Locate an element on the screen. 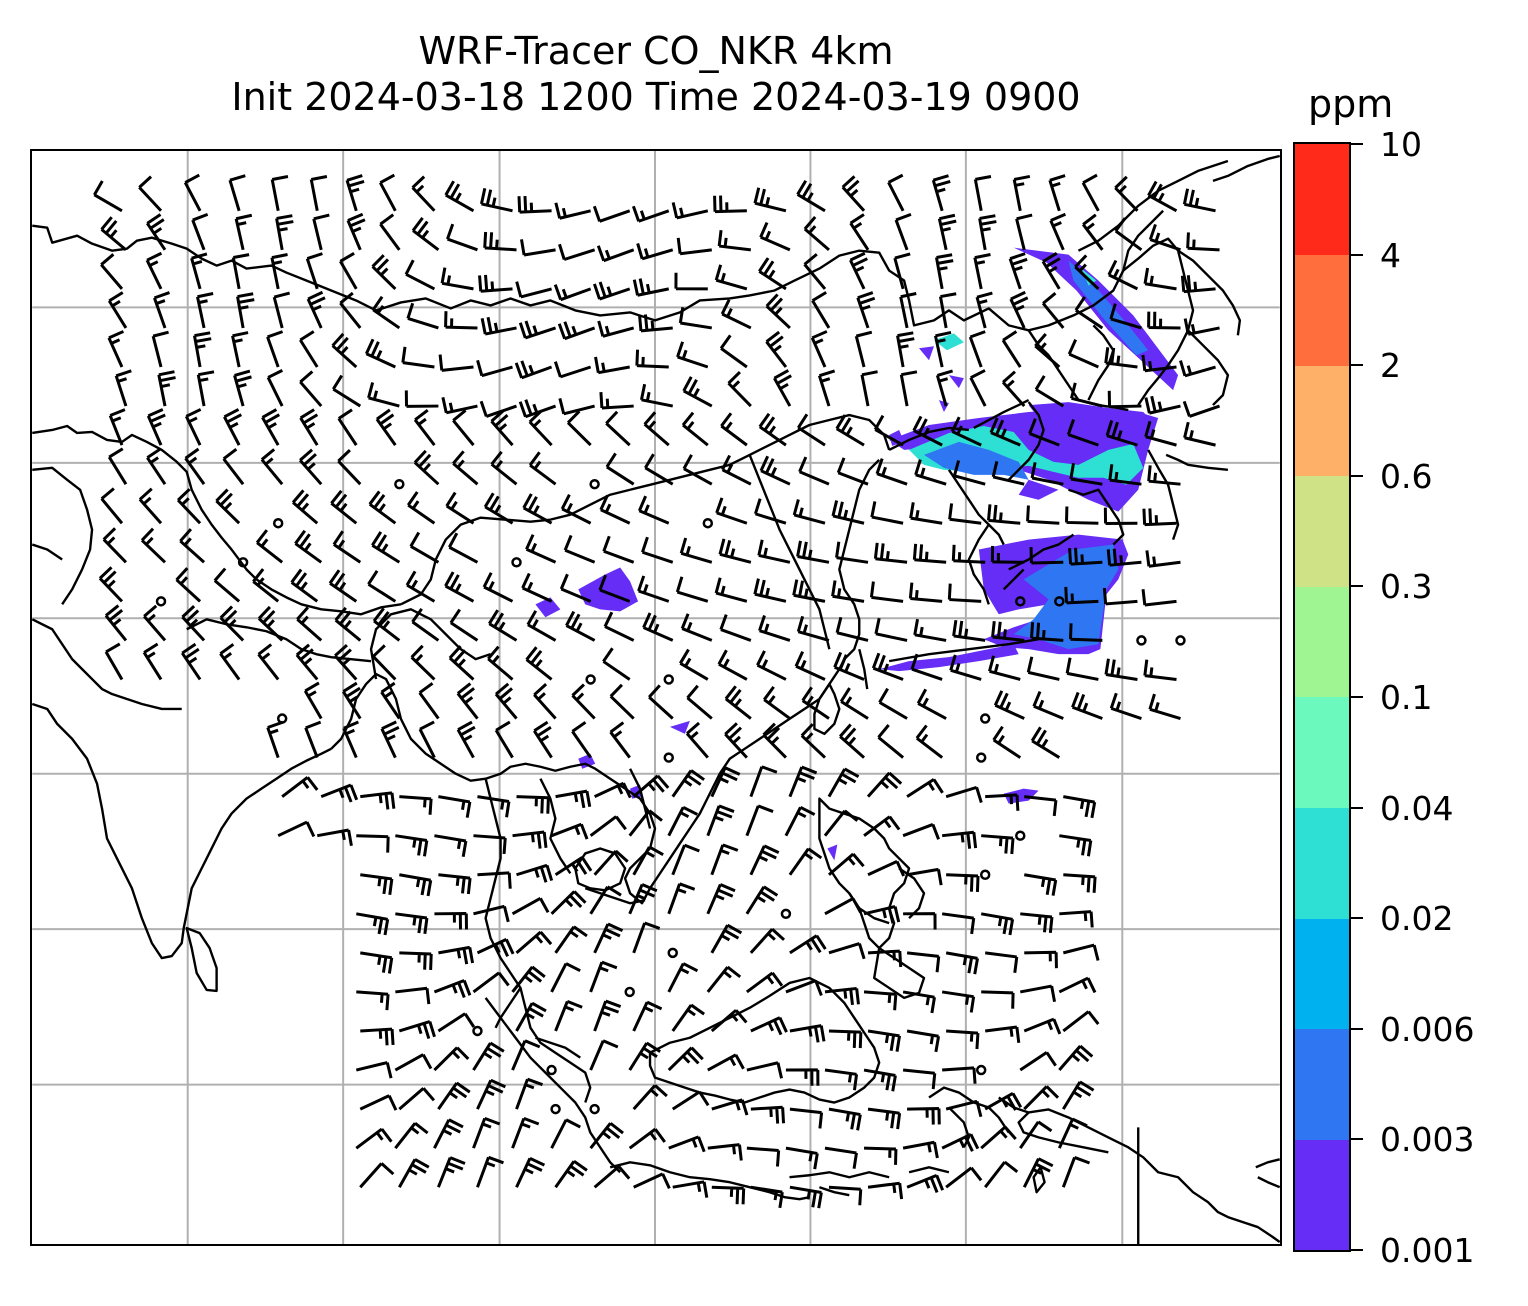 Image resolution: width=1528 pixels, height=1306 pixels. colorbar is located at coordinates (1322, 697).